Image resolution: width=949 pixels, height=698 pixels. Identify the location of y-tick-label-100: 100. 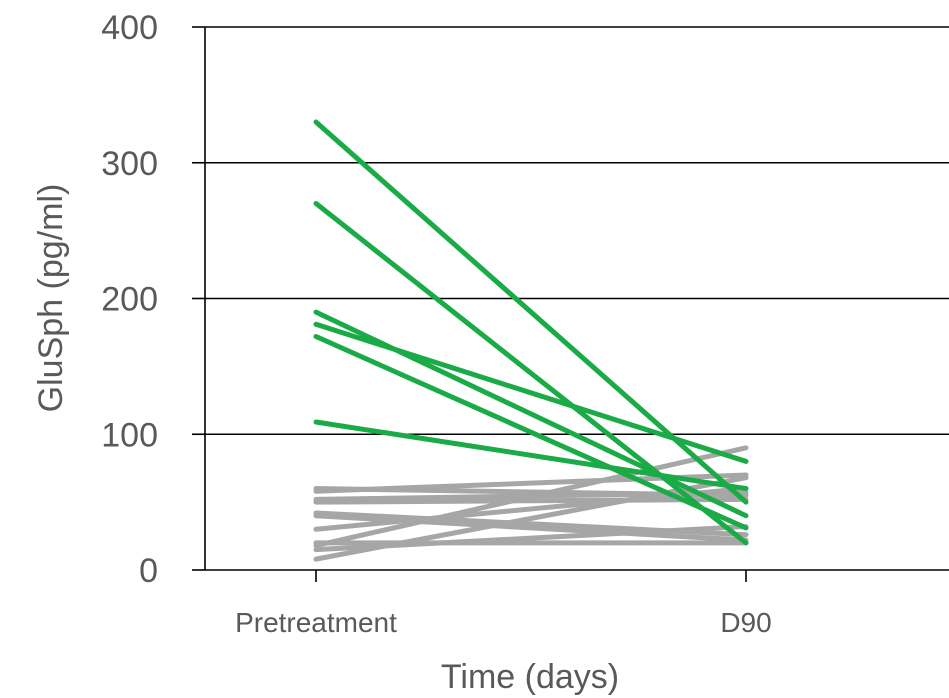
(129, 435).